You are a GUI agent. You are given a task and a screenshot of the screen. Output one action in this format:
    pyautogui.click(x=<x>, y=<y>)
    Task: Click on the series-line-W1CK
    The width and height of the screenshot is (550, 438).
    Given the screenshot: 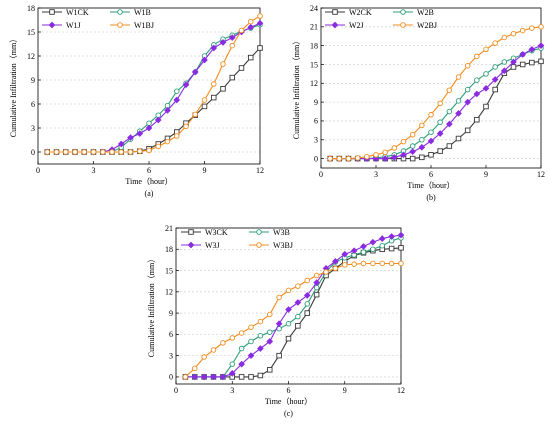 What is the action you would take?
    pyautogui.click(x=154, y=100)
    